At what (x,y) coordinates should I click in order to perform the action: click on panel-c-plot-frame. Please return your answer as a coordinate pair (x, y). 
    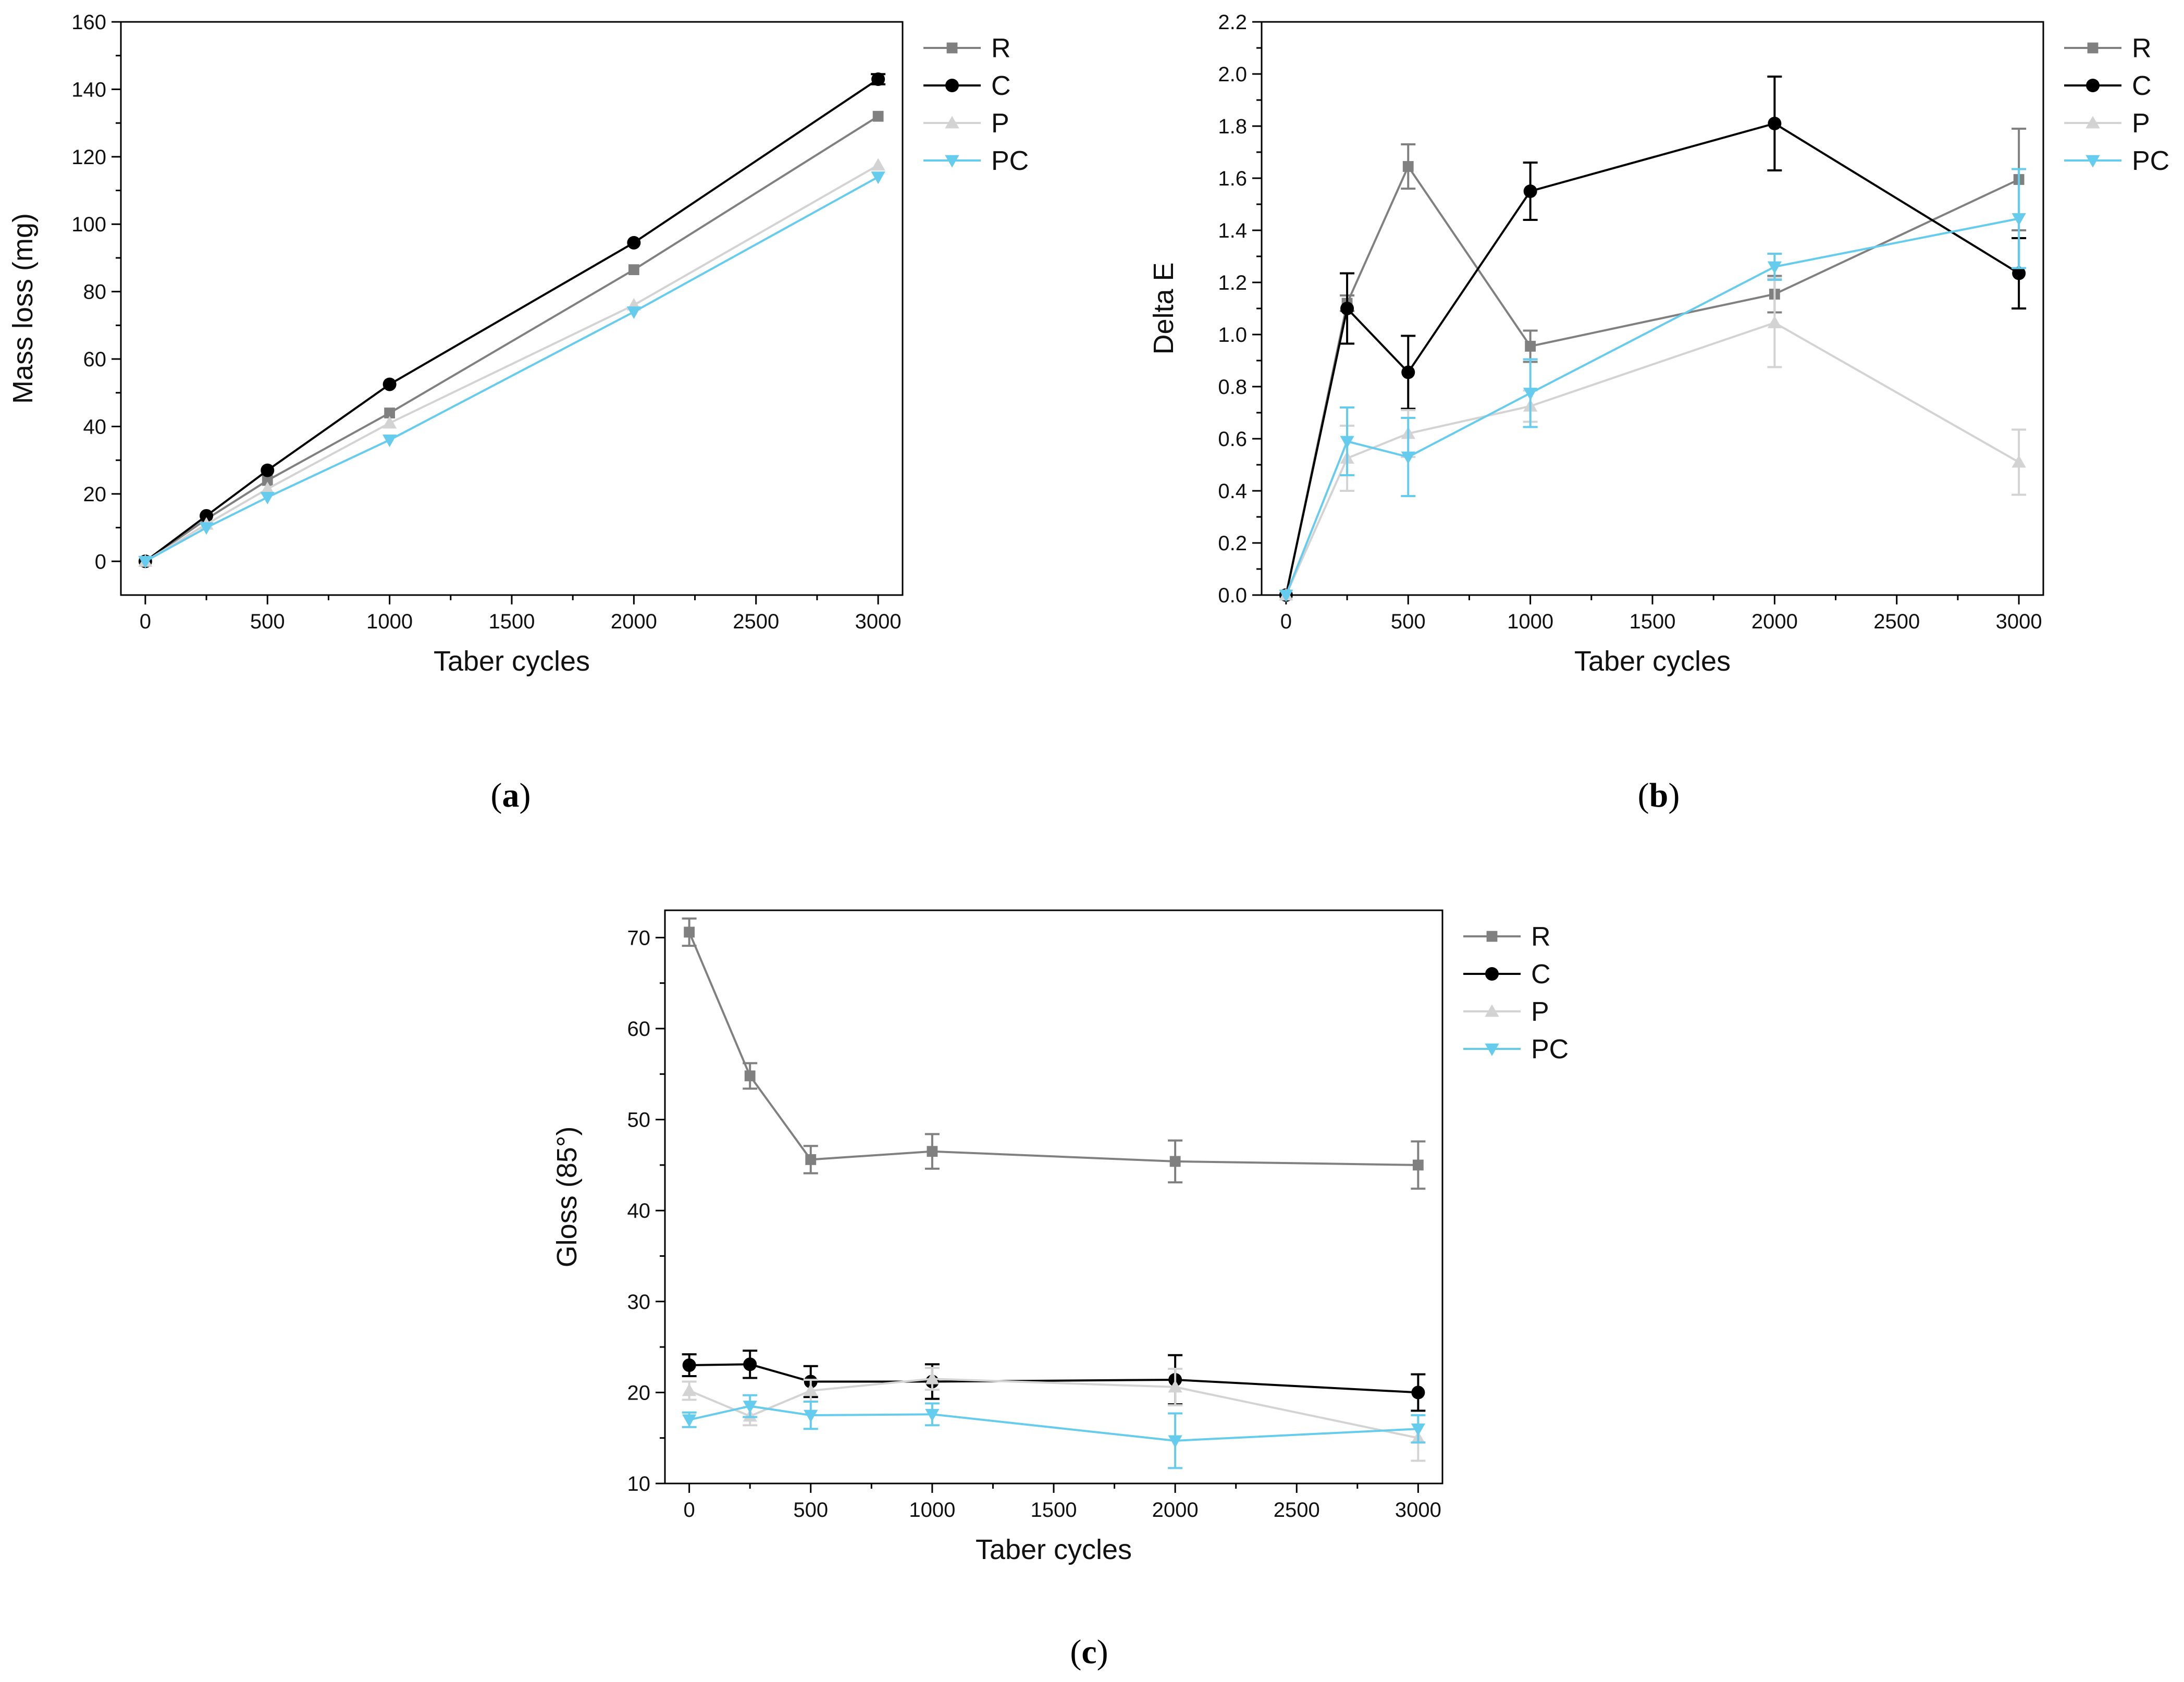
    Looking at the image, I should click on (1053, 1197).